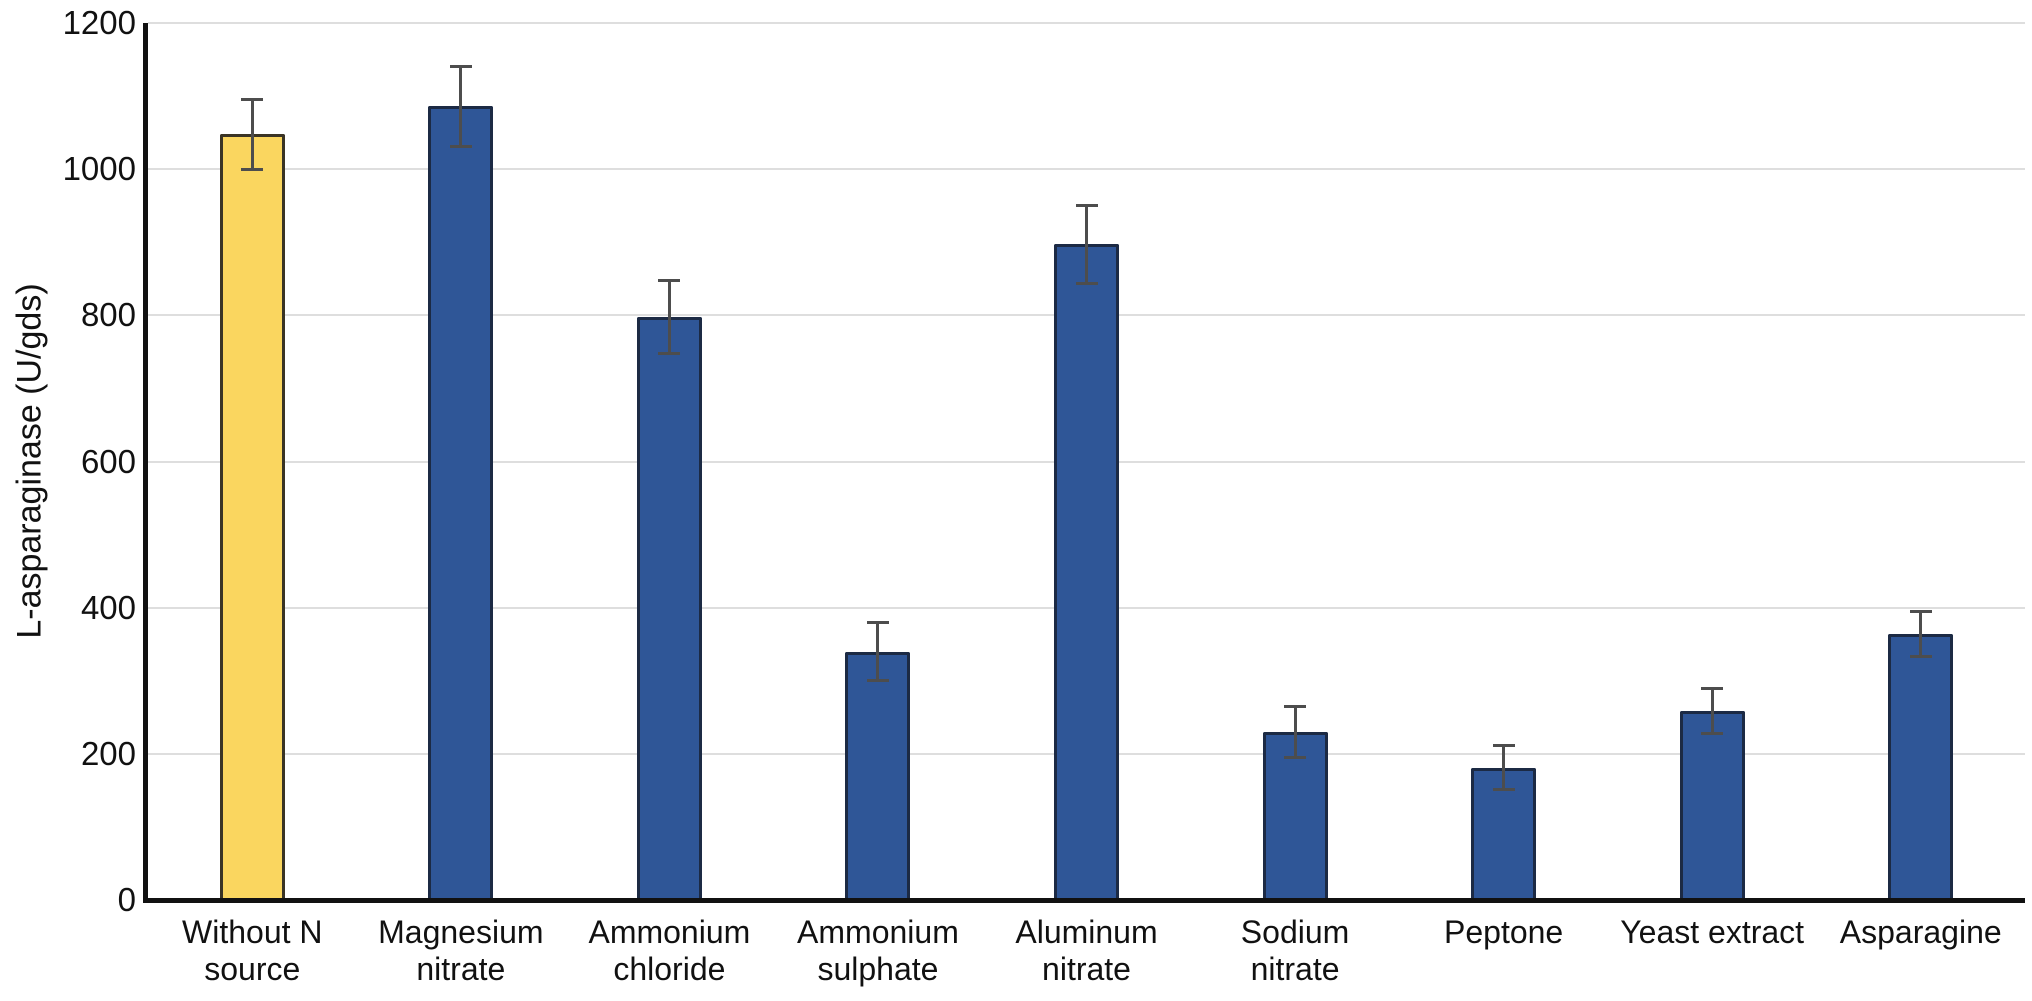 Image resolution: width=2032 pixels, height=1001 pixels. Describe the element at coordinates (252, 169) in the screenshot. I see `error-bar-cap-bottom-without-n-source` at that location.